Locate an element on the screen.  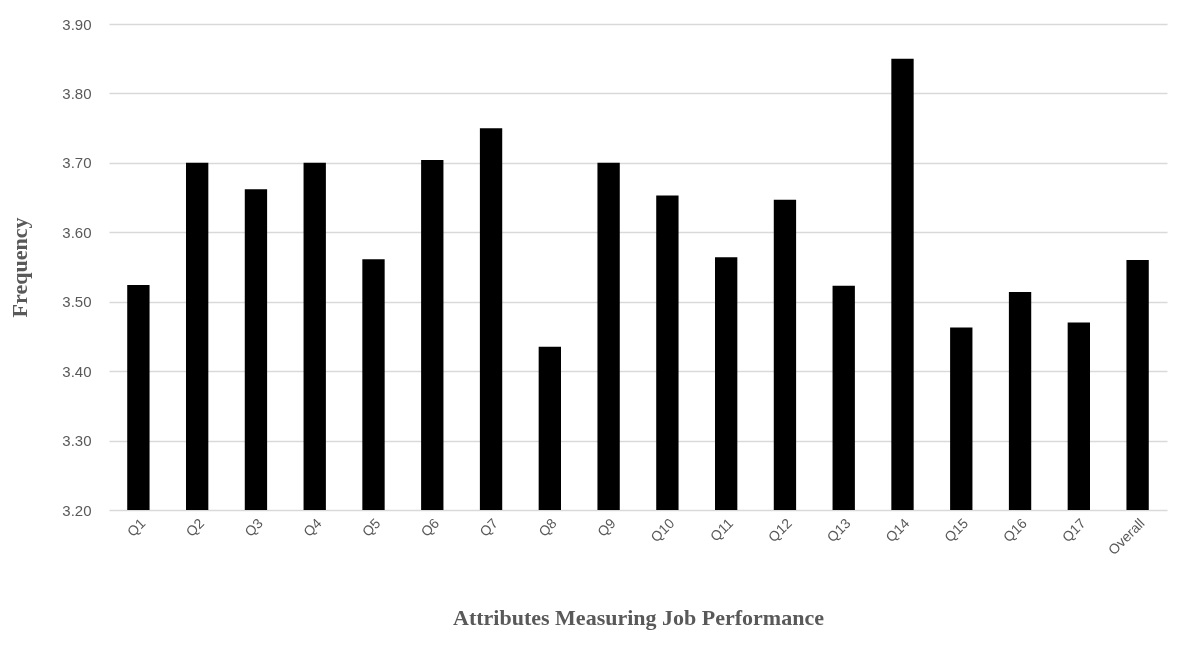
x-tick-label: Q15 is located at coordinates (956, 530).